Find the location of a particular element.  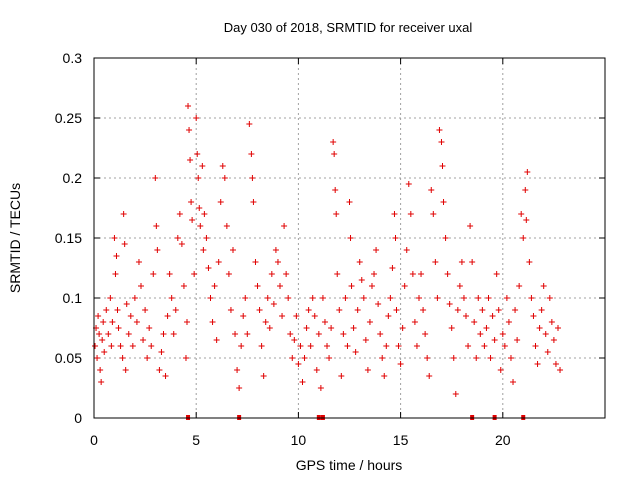

y-tick-label: 0 is located at coordinates (78, 418).